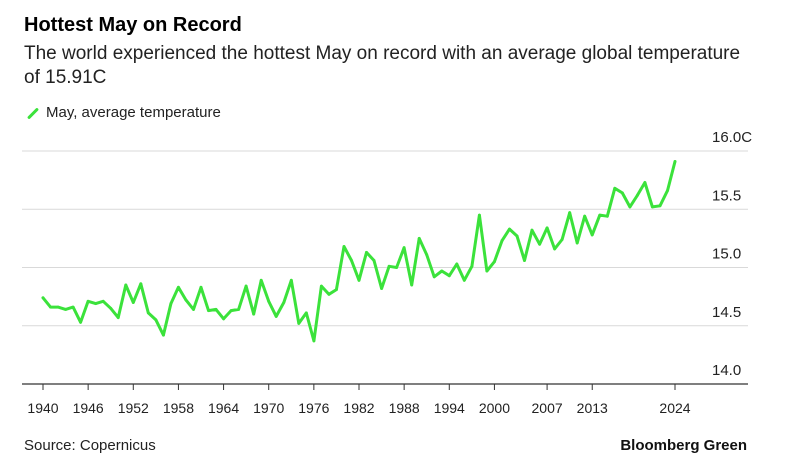 This screenshot has width=788, height=466. I want to click on legend-label: May, average temperature, so click(133, 112).